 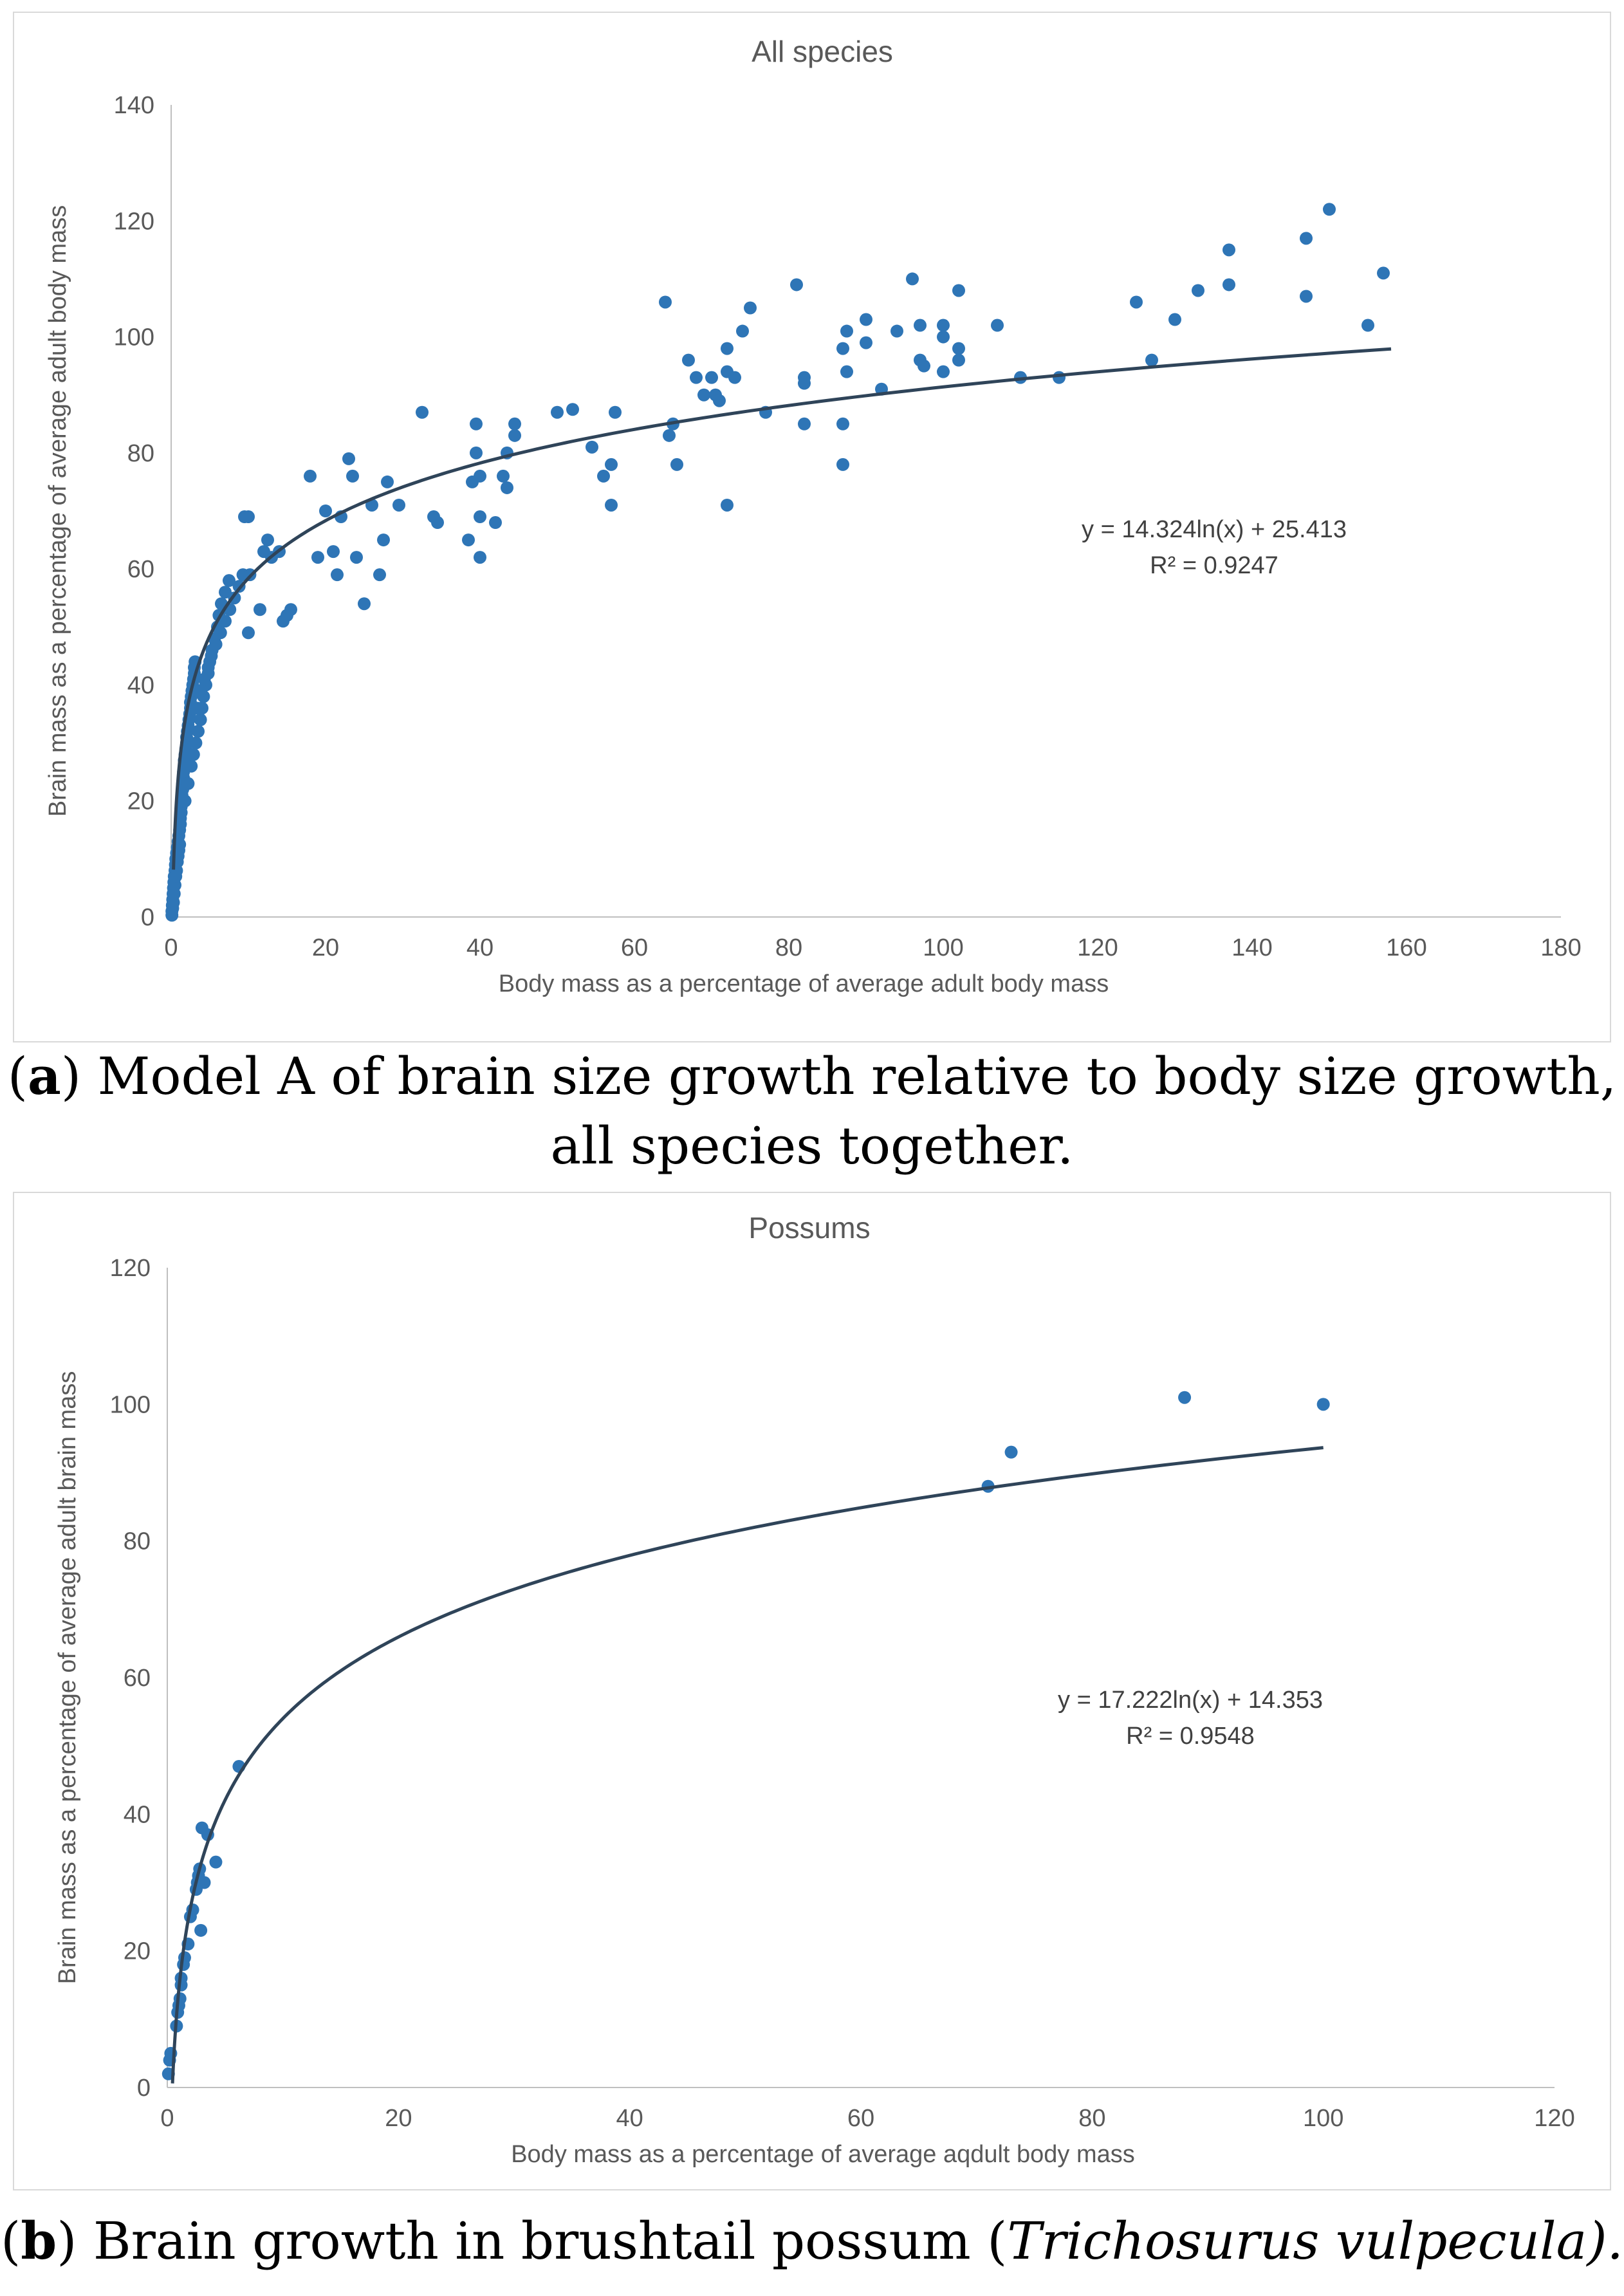 What do you see at coordinates (167, 2118) in the screenshot?
I see `chartb-x-tick-label: 0` at bounding box center [167, 2118].